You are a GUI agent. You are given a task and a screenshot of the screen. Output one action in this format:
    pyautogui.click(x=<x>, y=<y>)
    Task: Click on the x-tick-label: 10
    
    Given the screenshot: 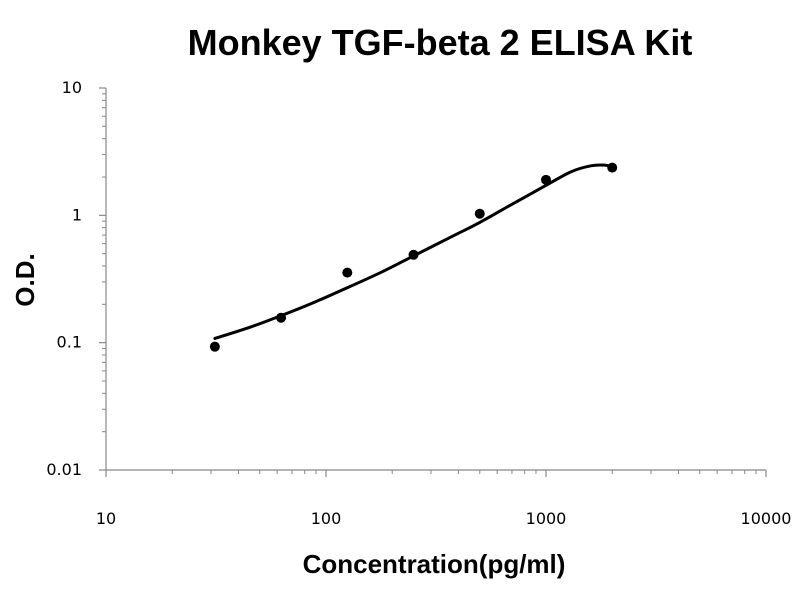 What is the action you would take?
    pyautogui.click(x=106, y=518)
    